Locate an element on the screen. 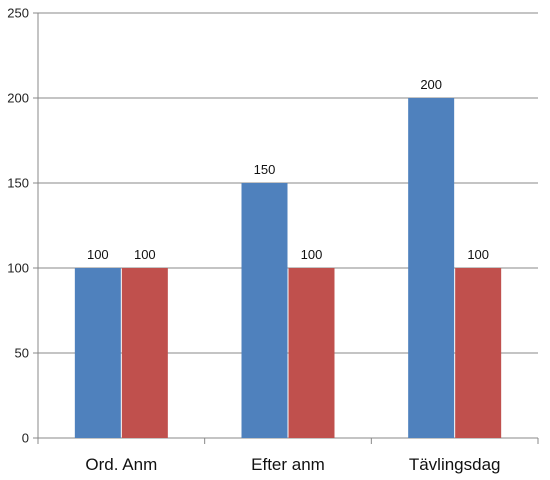 This screenshot has height=480, width=550. data-label-s1-2: 100 is located at coordinates (478, 254).